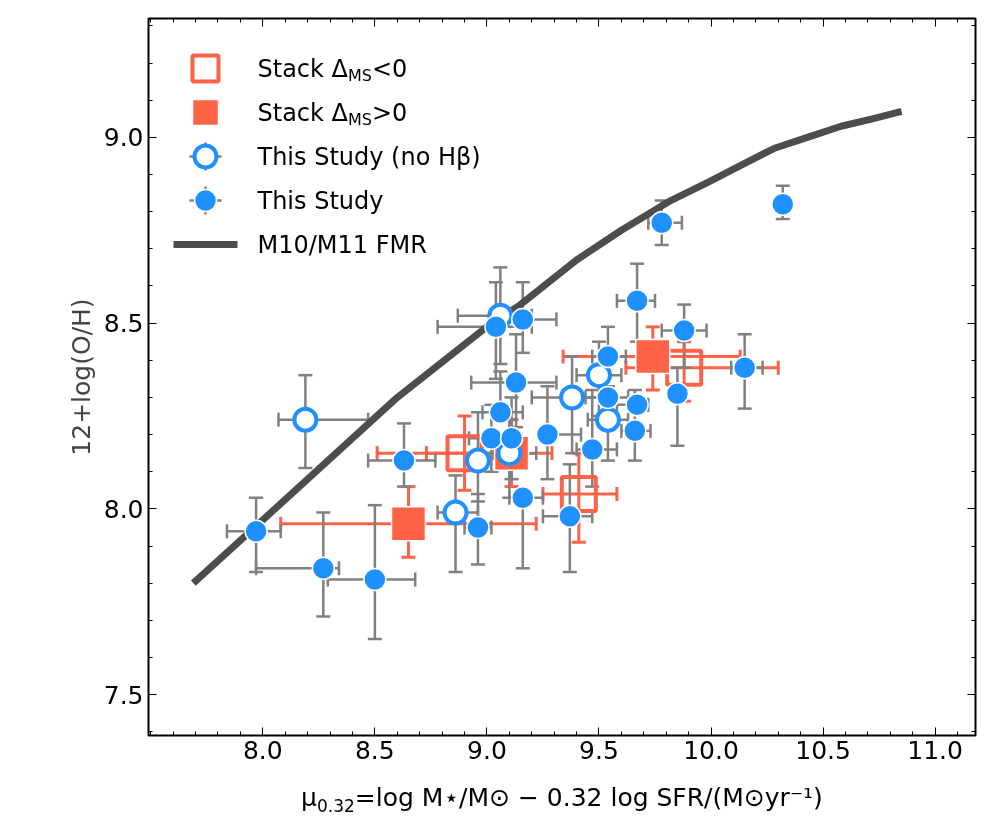  I want to click on x-tick-label: 9.5, so click(599, 750).